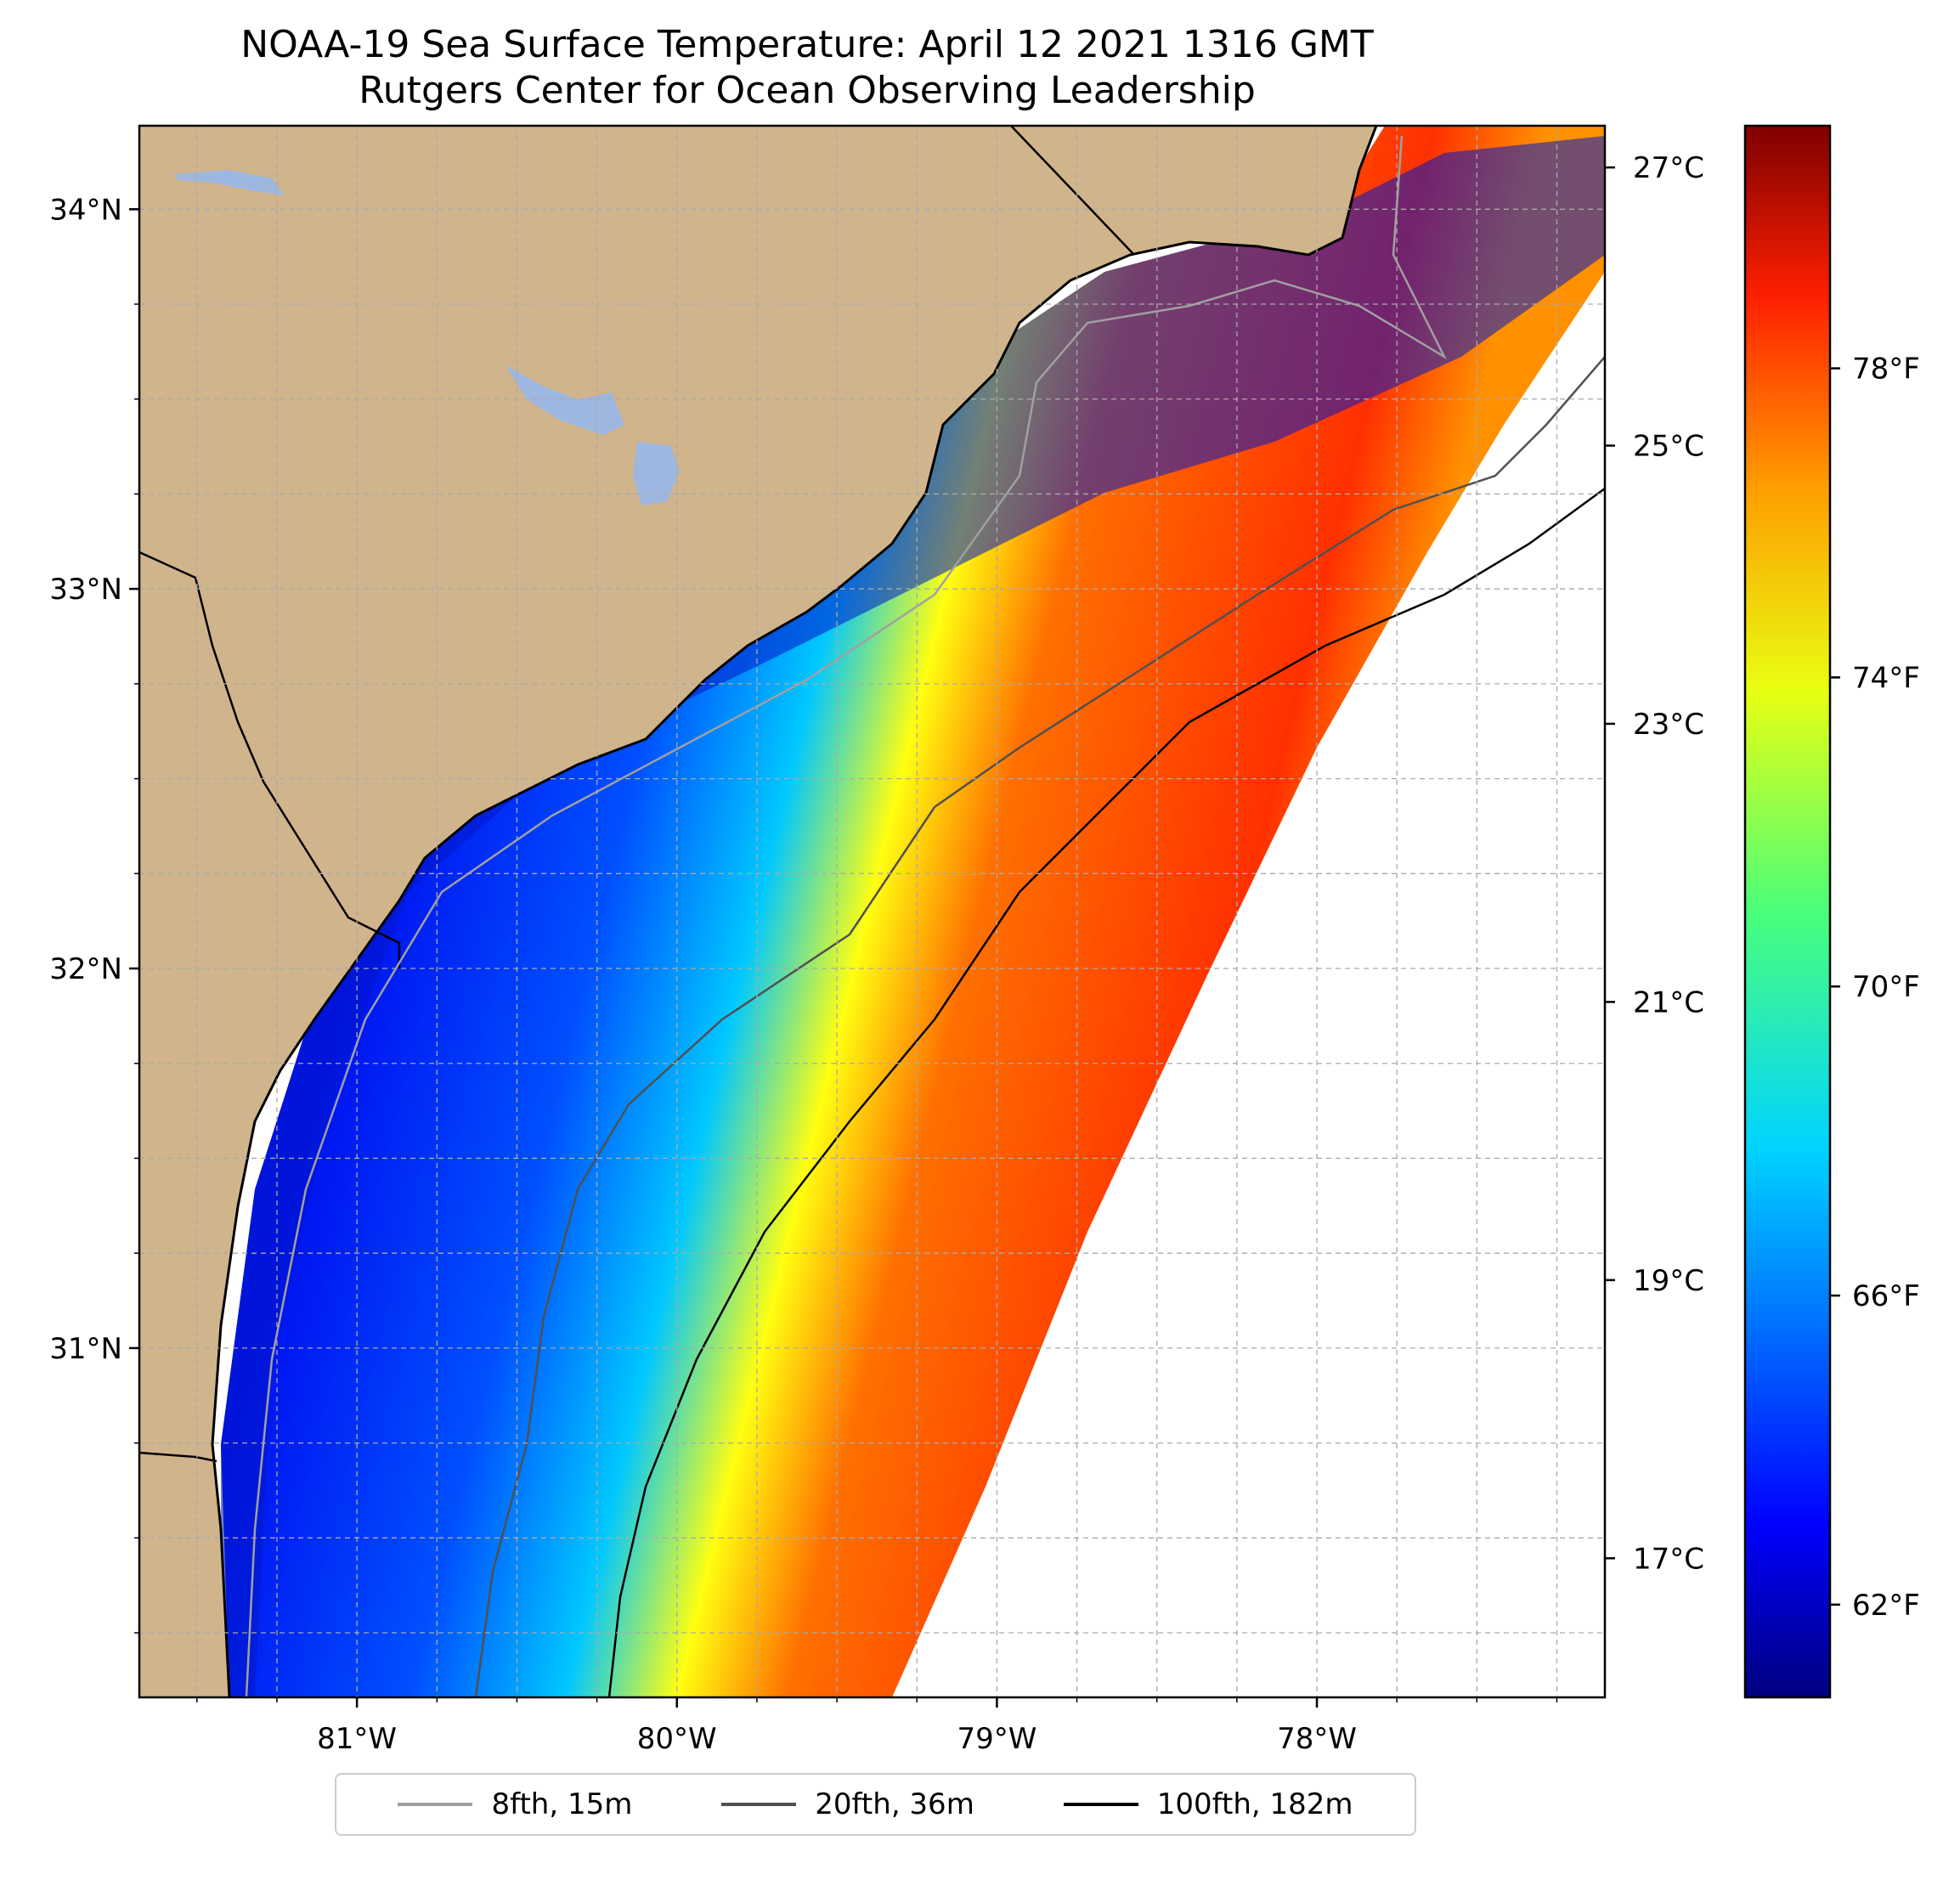  Describe the element at coordinates (1254, 1804) in the screenshot. I see `legend-label: 100fth, 182m` at that location.